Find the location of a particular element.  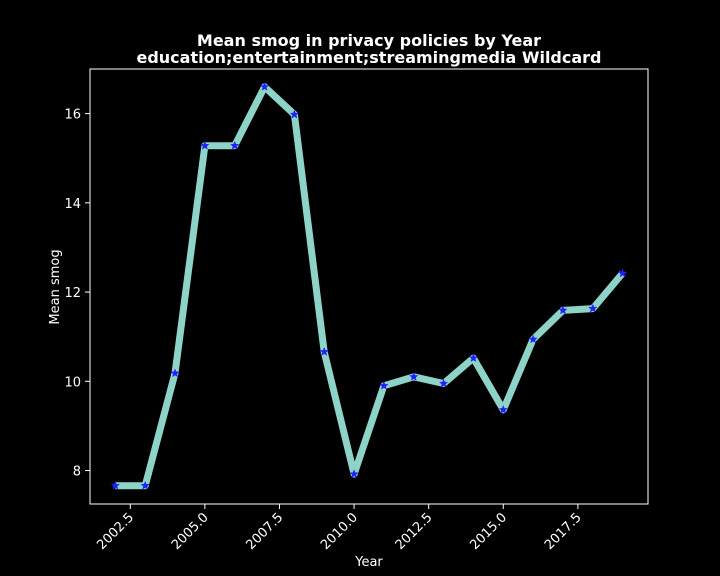

x-tick-label: 2017.5 is located at coordinates (563, 531).